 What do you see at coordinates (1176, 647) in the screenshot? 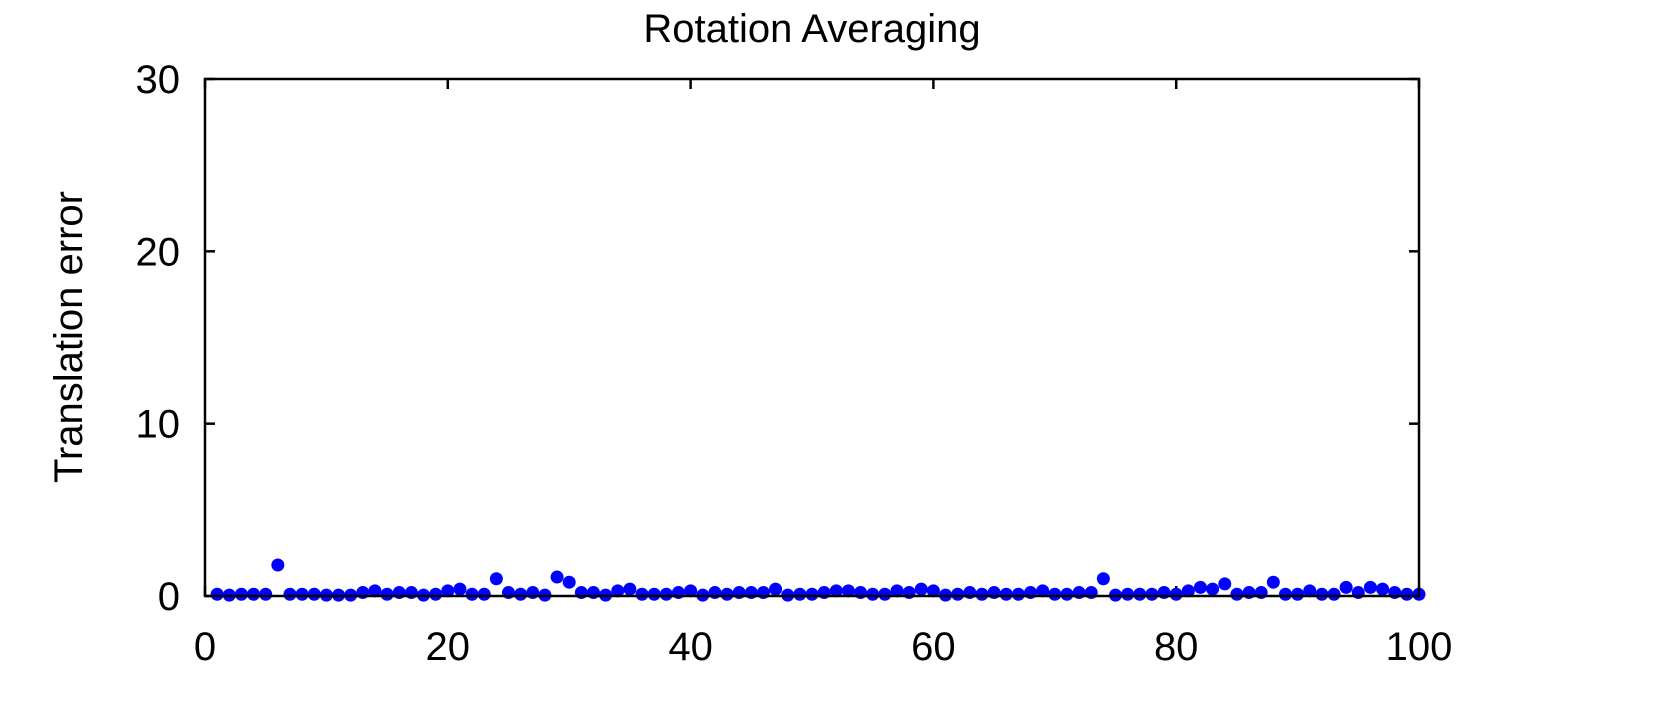
I see `x-tick-label: 80` at bounding box center [1176, 647].